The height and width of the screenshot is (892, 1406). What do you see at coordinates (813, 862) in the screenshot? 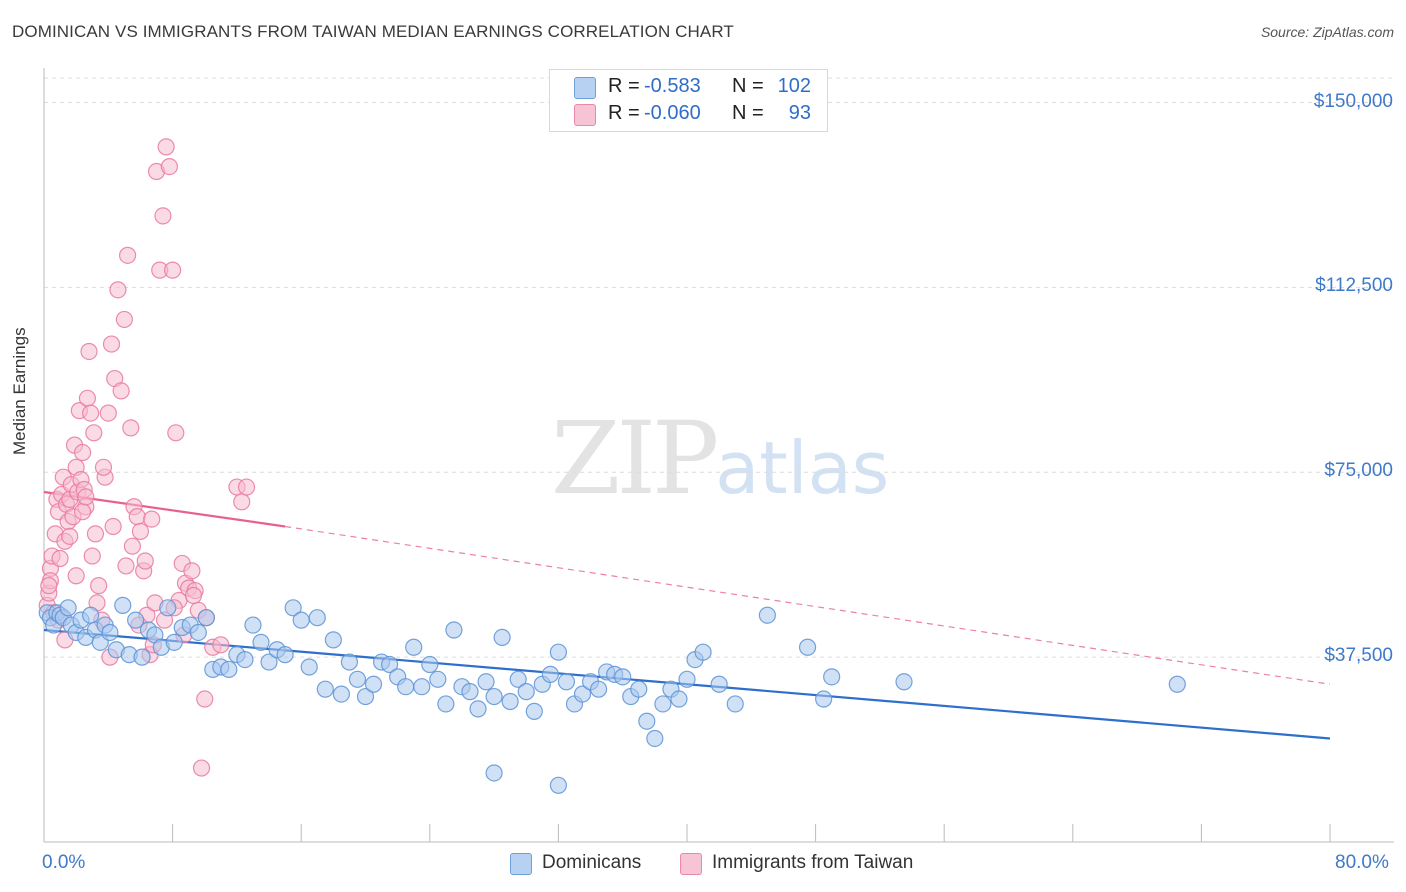
I see `legend-label-taiwan: Immigrants from Taiwan` at bounding box center [813, 862].